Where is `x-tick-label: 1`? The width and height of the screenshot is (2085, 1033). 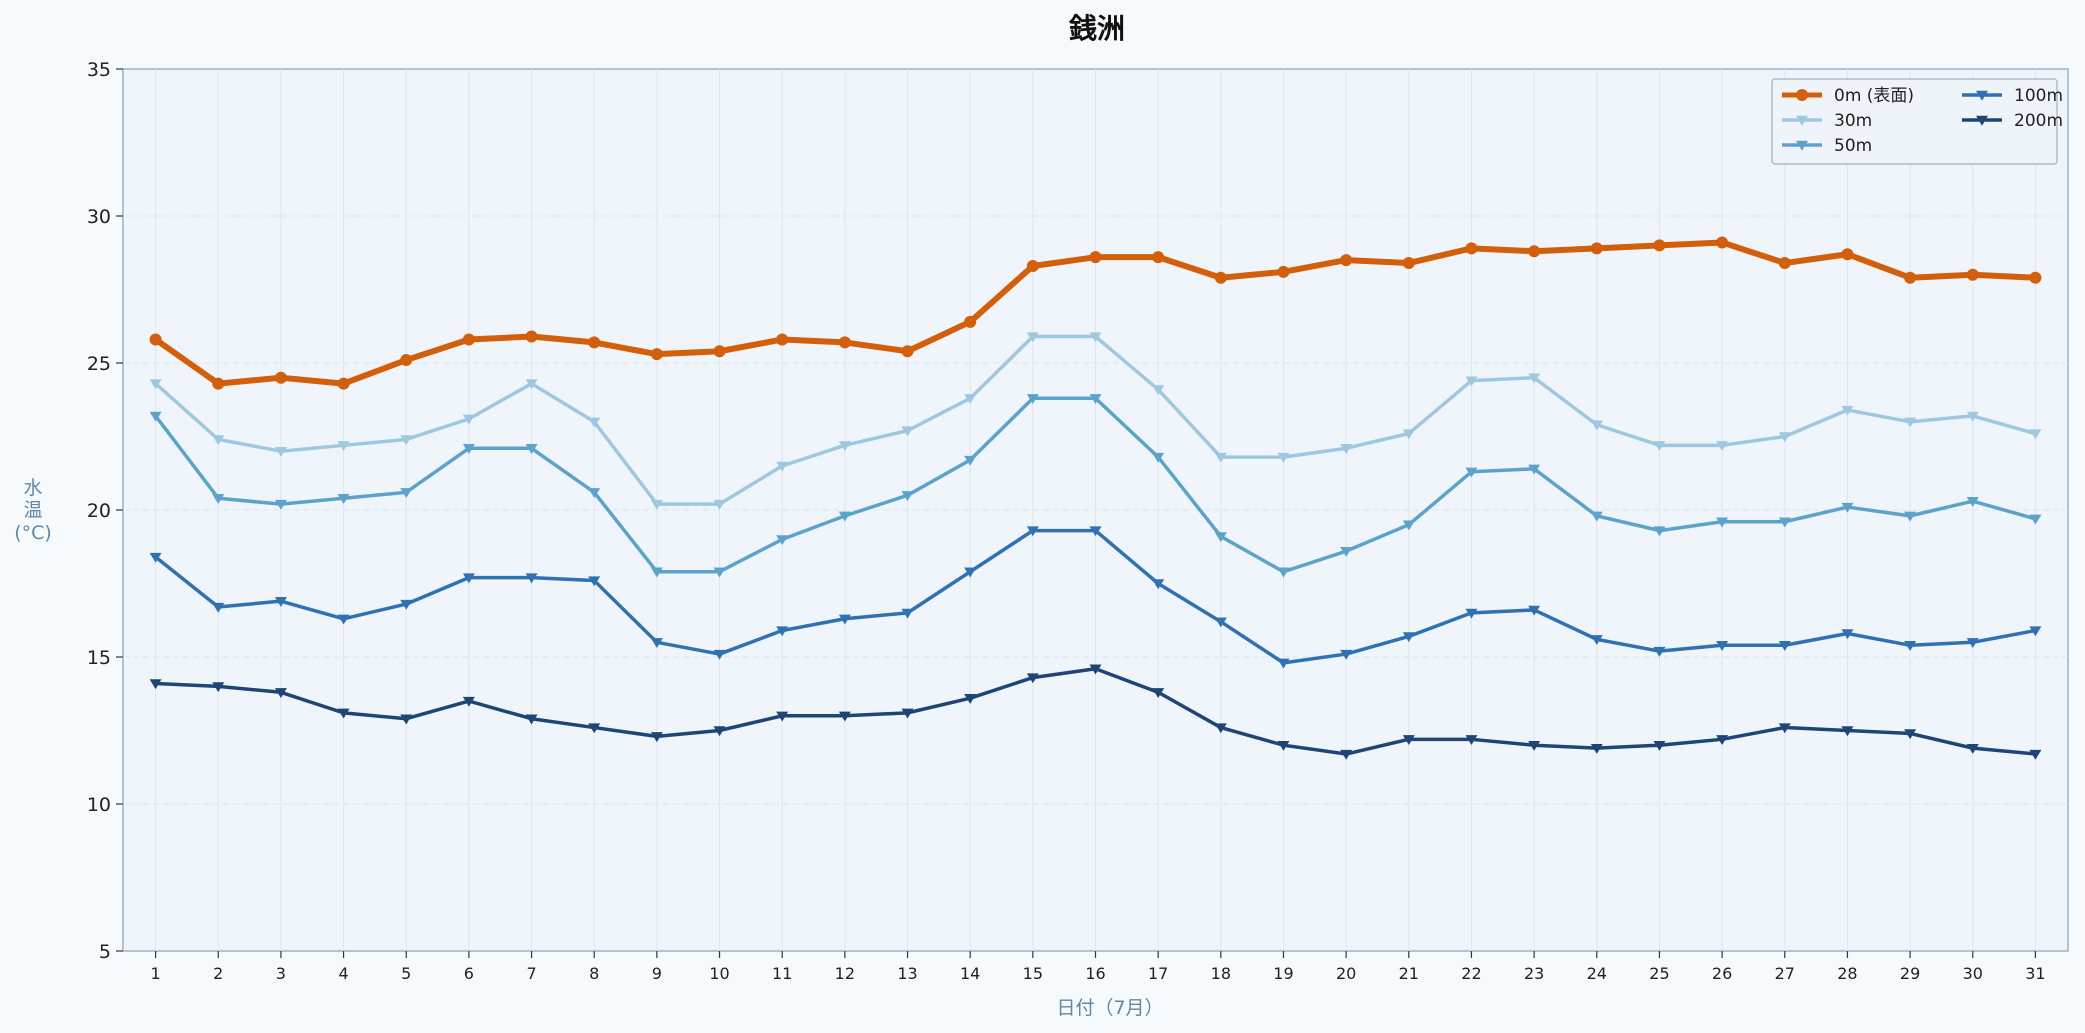
x-tick-label: 1 is located at coordinates (155, 973).